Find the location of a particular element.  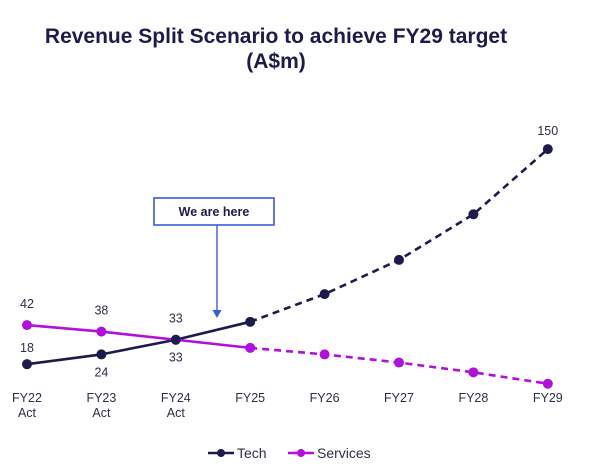

x-tick-label-5: FY27 is located at coordinates (399, 398).